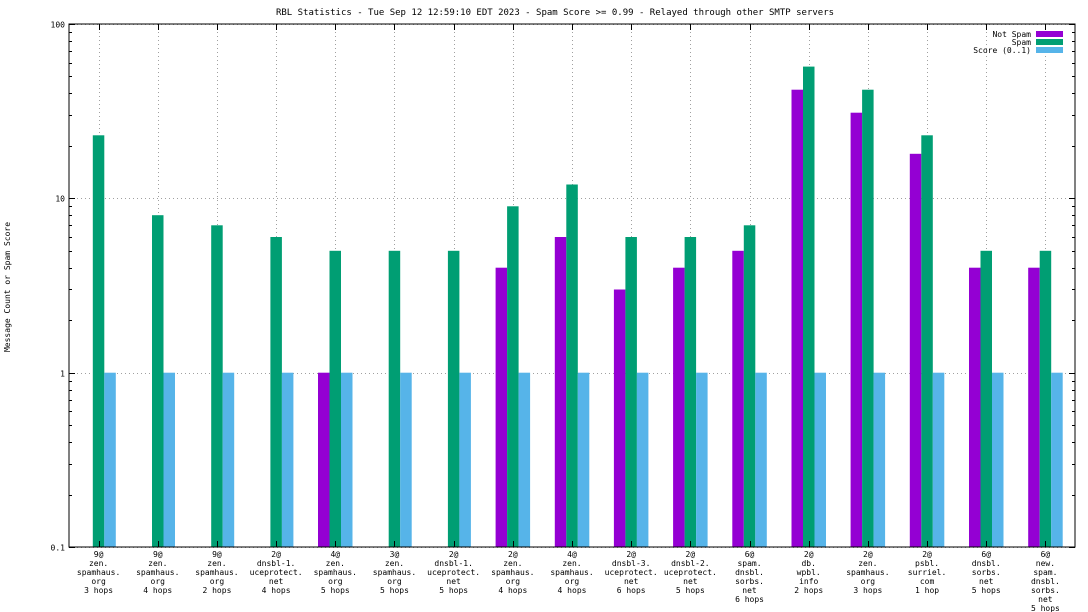 This screenshot has height=612, width=1088. Describe the element at coordinates (749, 577) in the screenshot. I see `x-category-label: 6@ spam. dnsbl. sorbs. net 6 hops` at that location.